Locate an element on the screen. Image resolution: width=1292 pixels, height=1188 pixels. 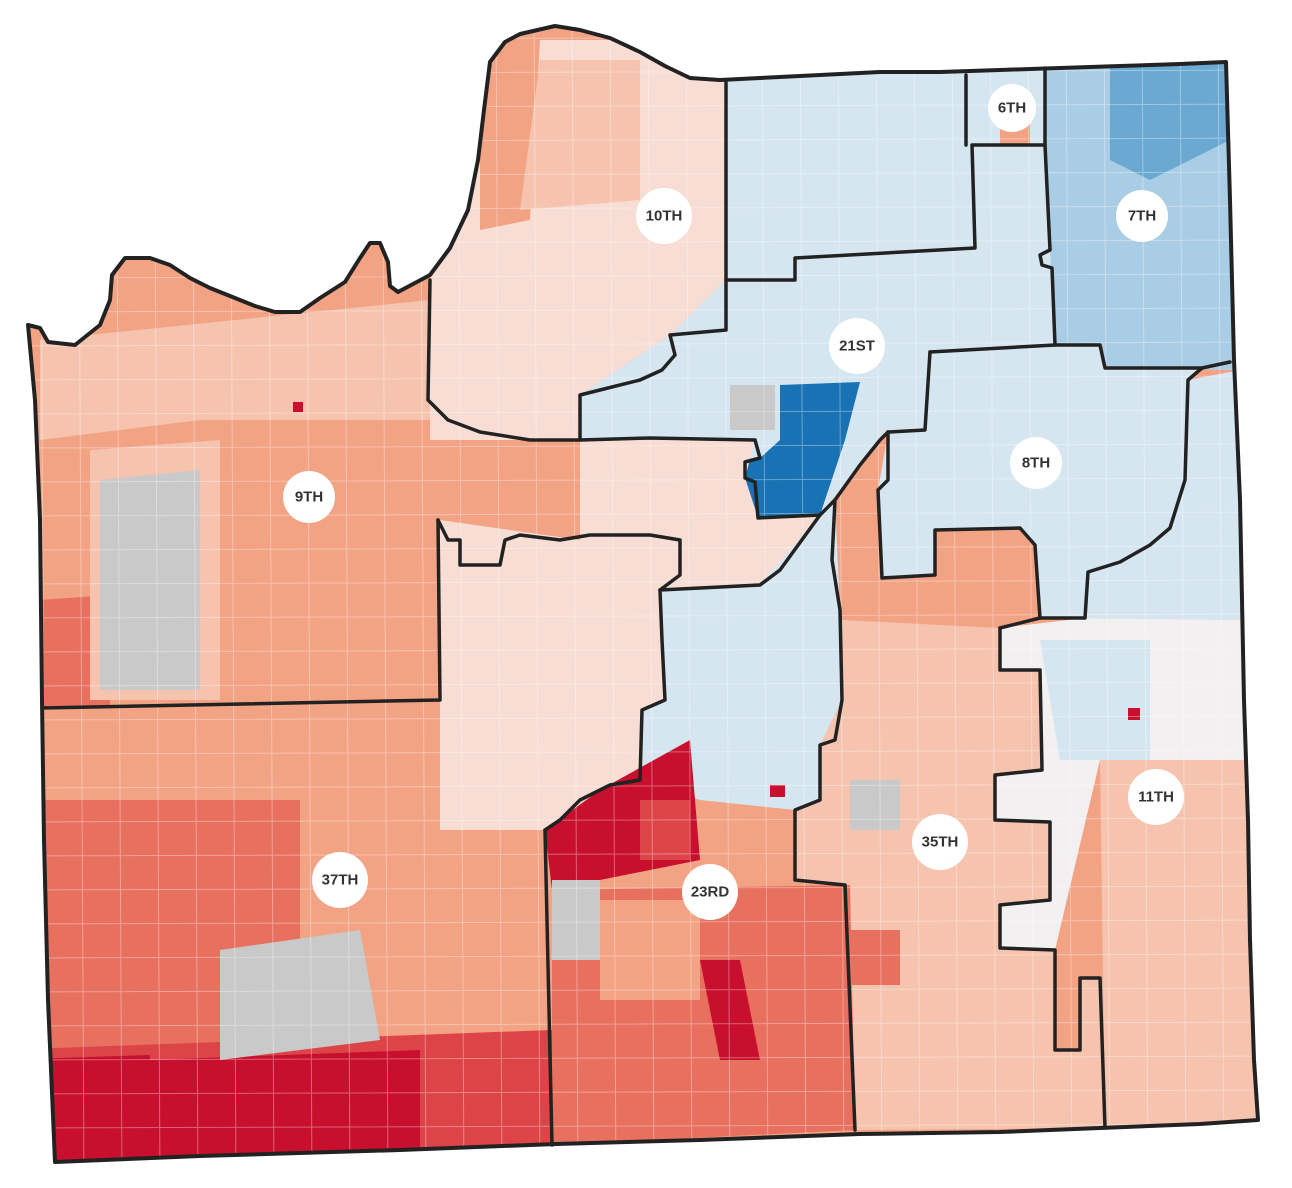
district-label-d9: 9TH is located at coordinates (309, 497).